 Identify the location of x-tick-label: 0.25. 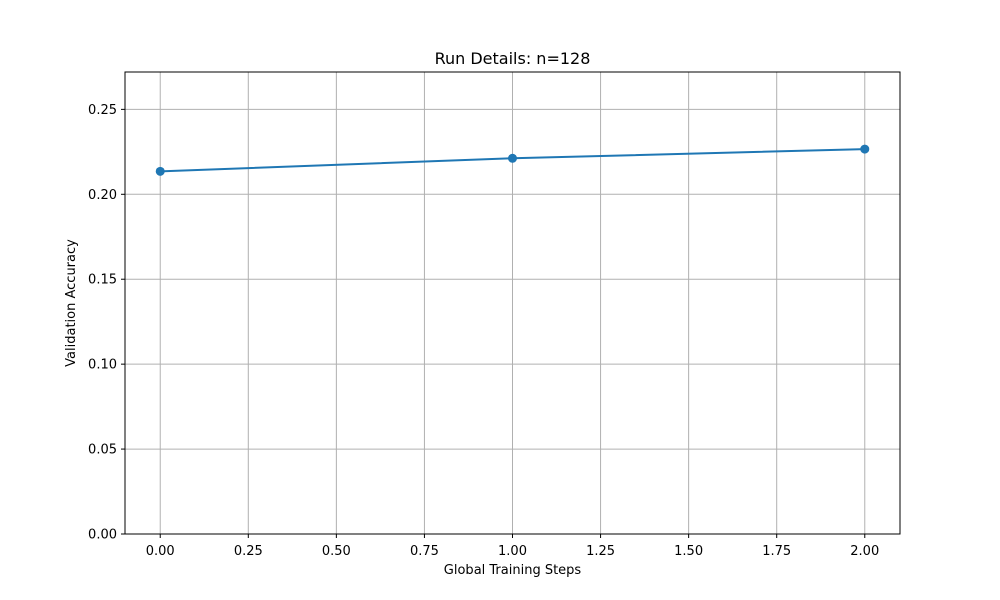
(248, 551).